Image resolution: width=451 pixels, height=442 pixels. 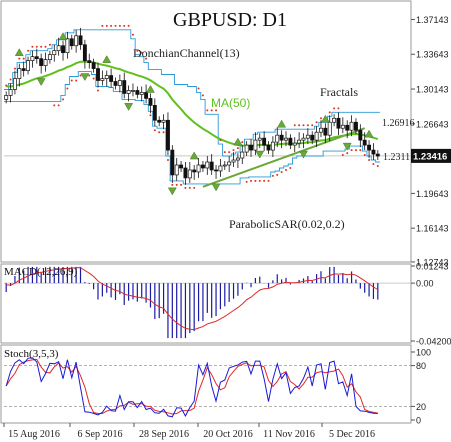 I want to click on macd-y-tick-label: 0.01243, so click(x=432, y=267).